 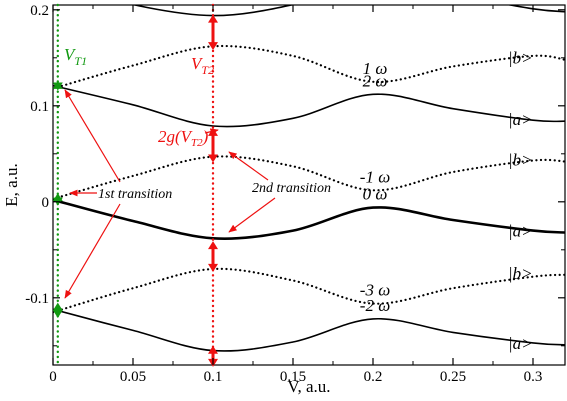 What do you see at coordinates (135, 194) in the screenshot?
I see `first-transition-label: 1st transition` at bounding box center [135, 194].